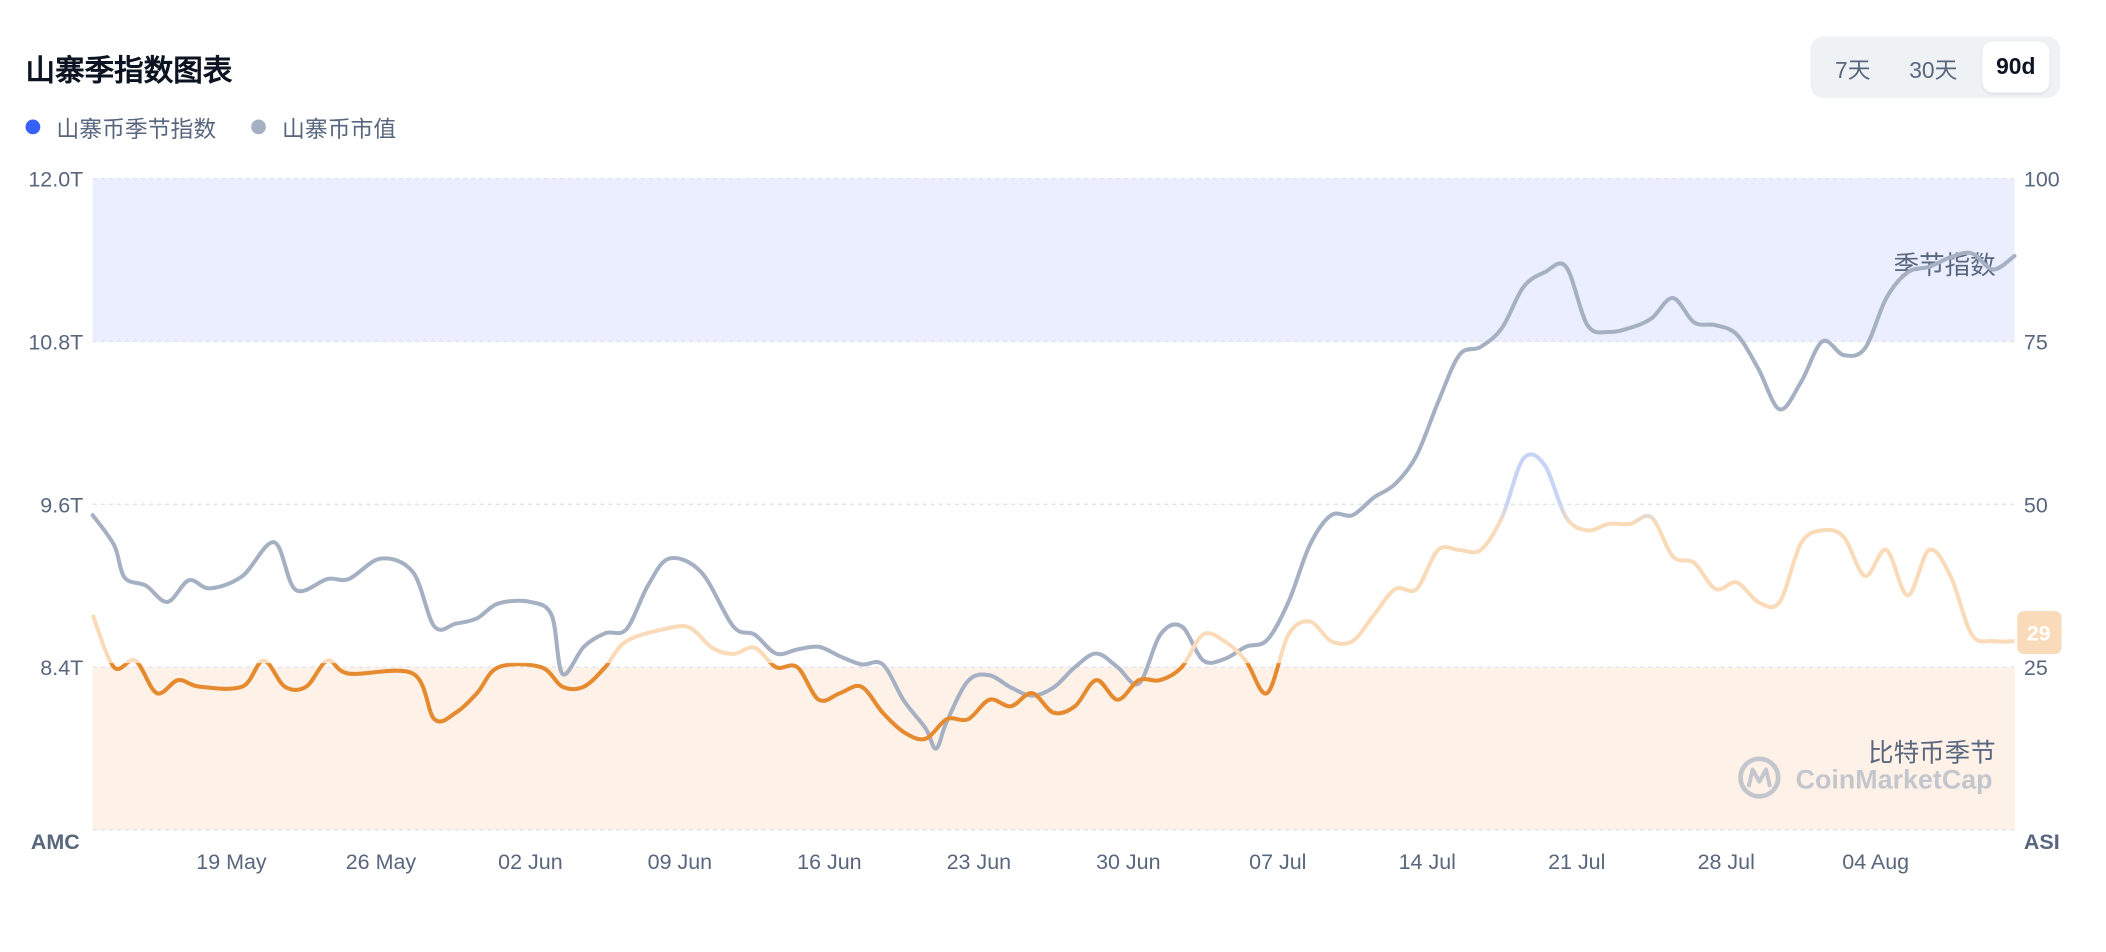 The height and width of the screenshot is (952, 2106). Describe the element at coordinates (1726, 862) in the screenshot. I see `x-tick-label: 28 Jul` at that location.